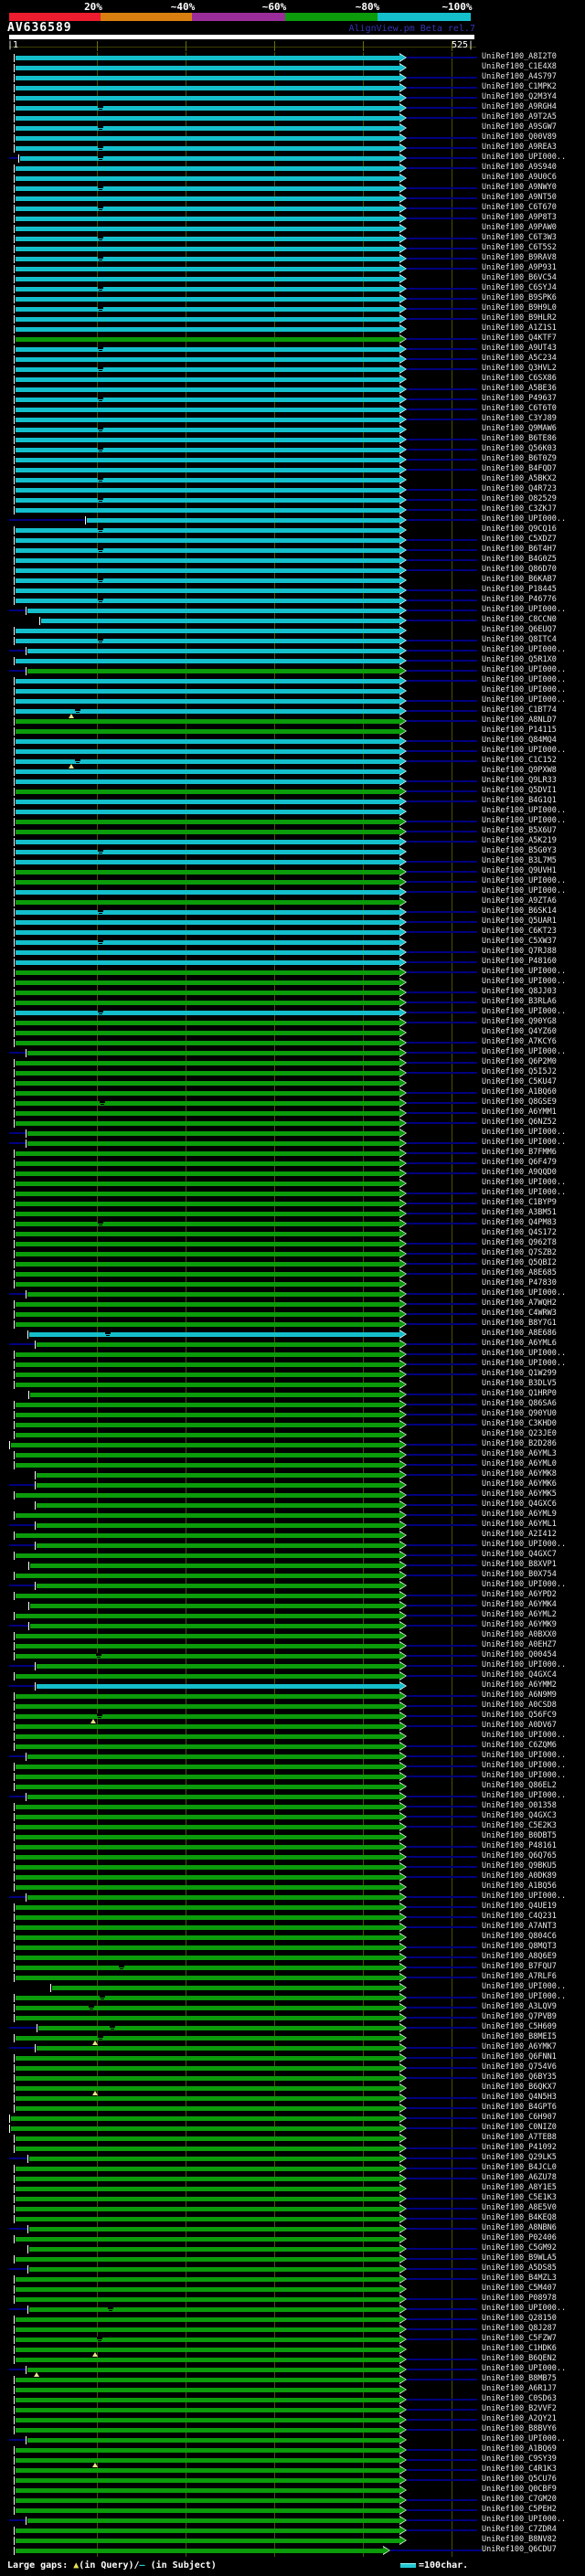  Describe the element at coordinates (519, 1685) in the screenshot. I see `hit-label: UniRef100_A6YMM2` at that location.